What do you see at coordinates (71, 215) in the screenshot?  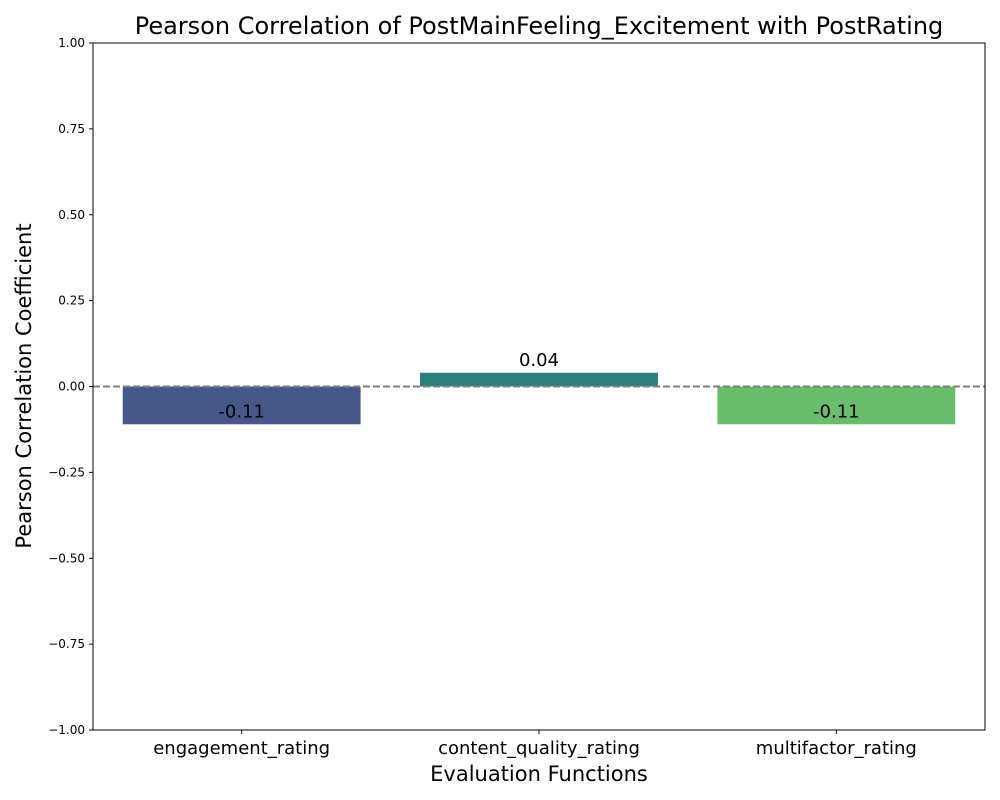 I see `y-tick-label: 0.50` at bounding box center [71, 215].